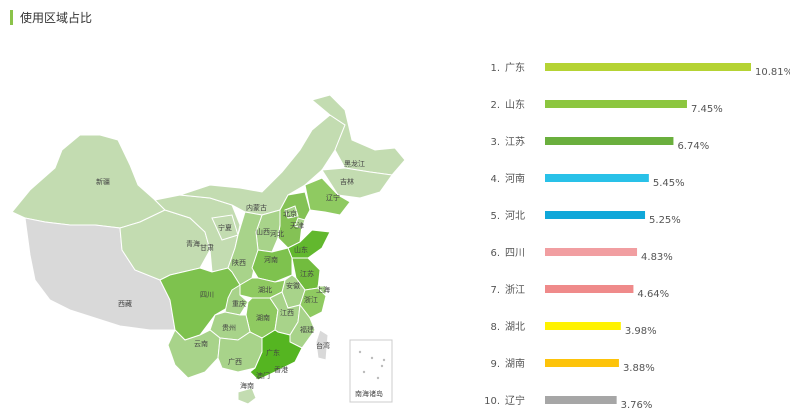 This screenshot has height=418, width=800. Describe the element at coordinates (307, 329) in the screenshot. I see `province-label: 福建` at that location.